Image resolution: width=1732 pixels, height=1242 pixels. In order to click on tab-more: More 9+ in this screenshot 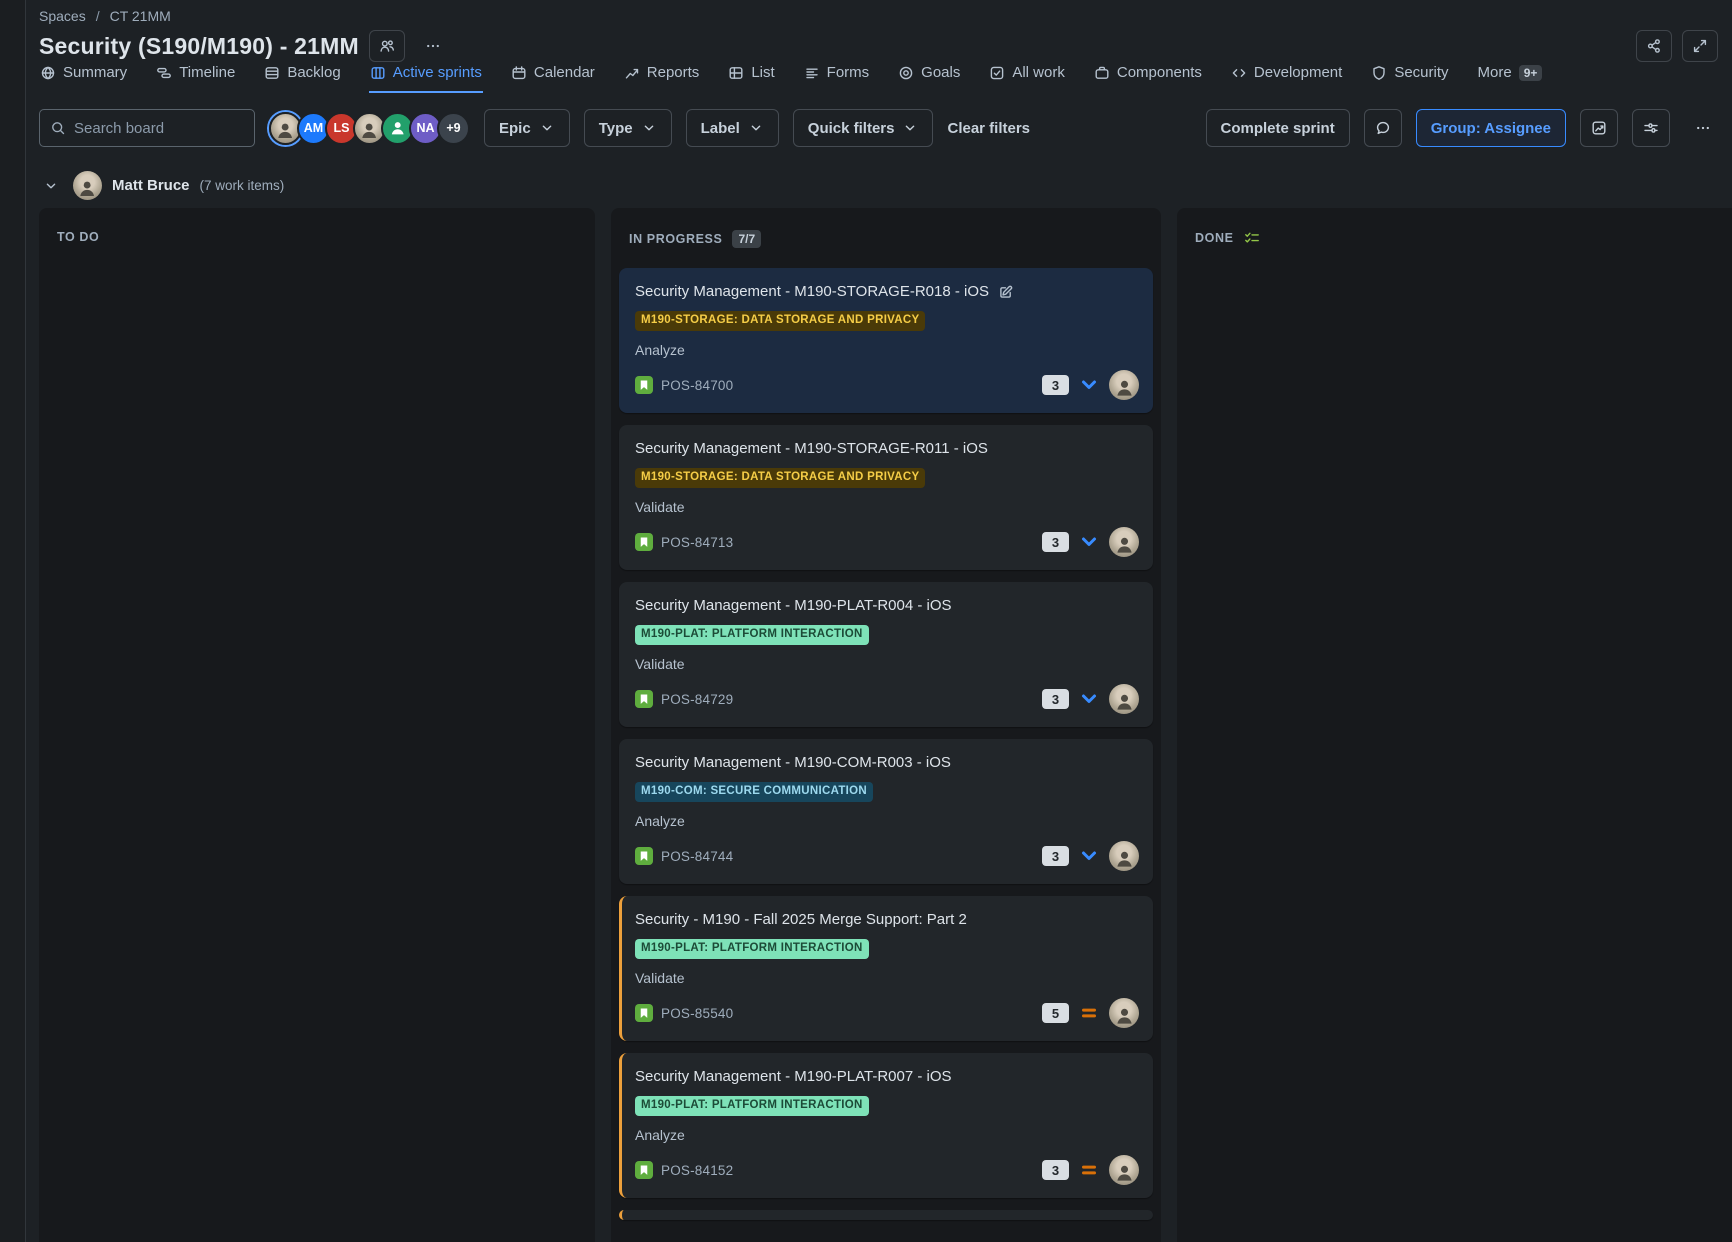, I will do `click(1510, 78)`.